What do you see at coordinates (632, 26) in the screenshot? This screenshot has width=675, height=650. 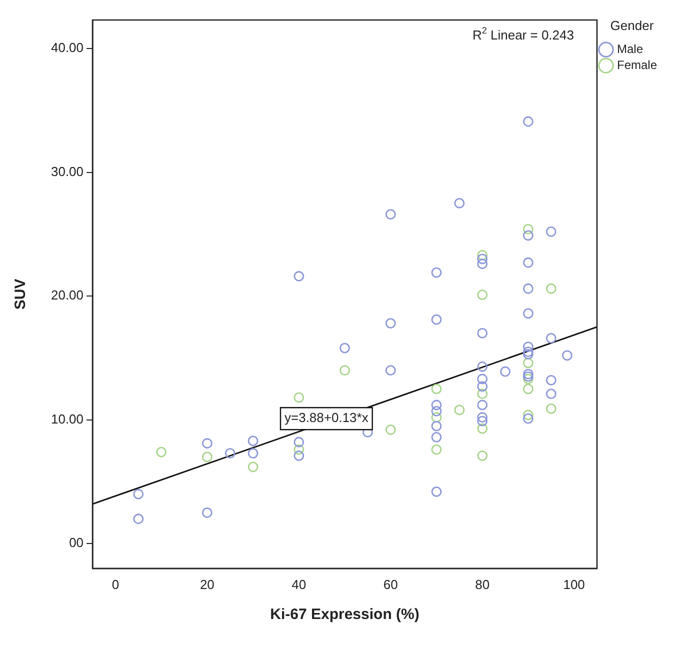 I see `legend-title: Gender` at bounding box center [632, 26].